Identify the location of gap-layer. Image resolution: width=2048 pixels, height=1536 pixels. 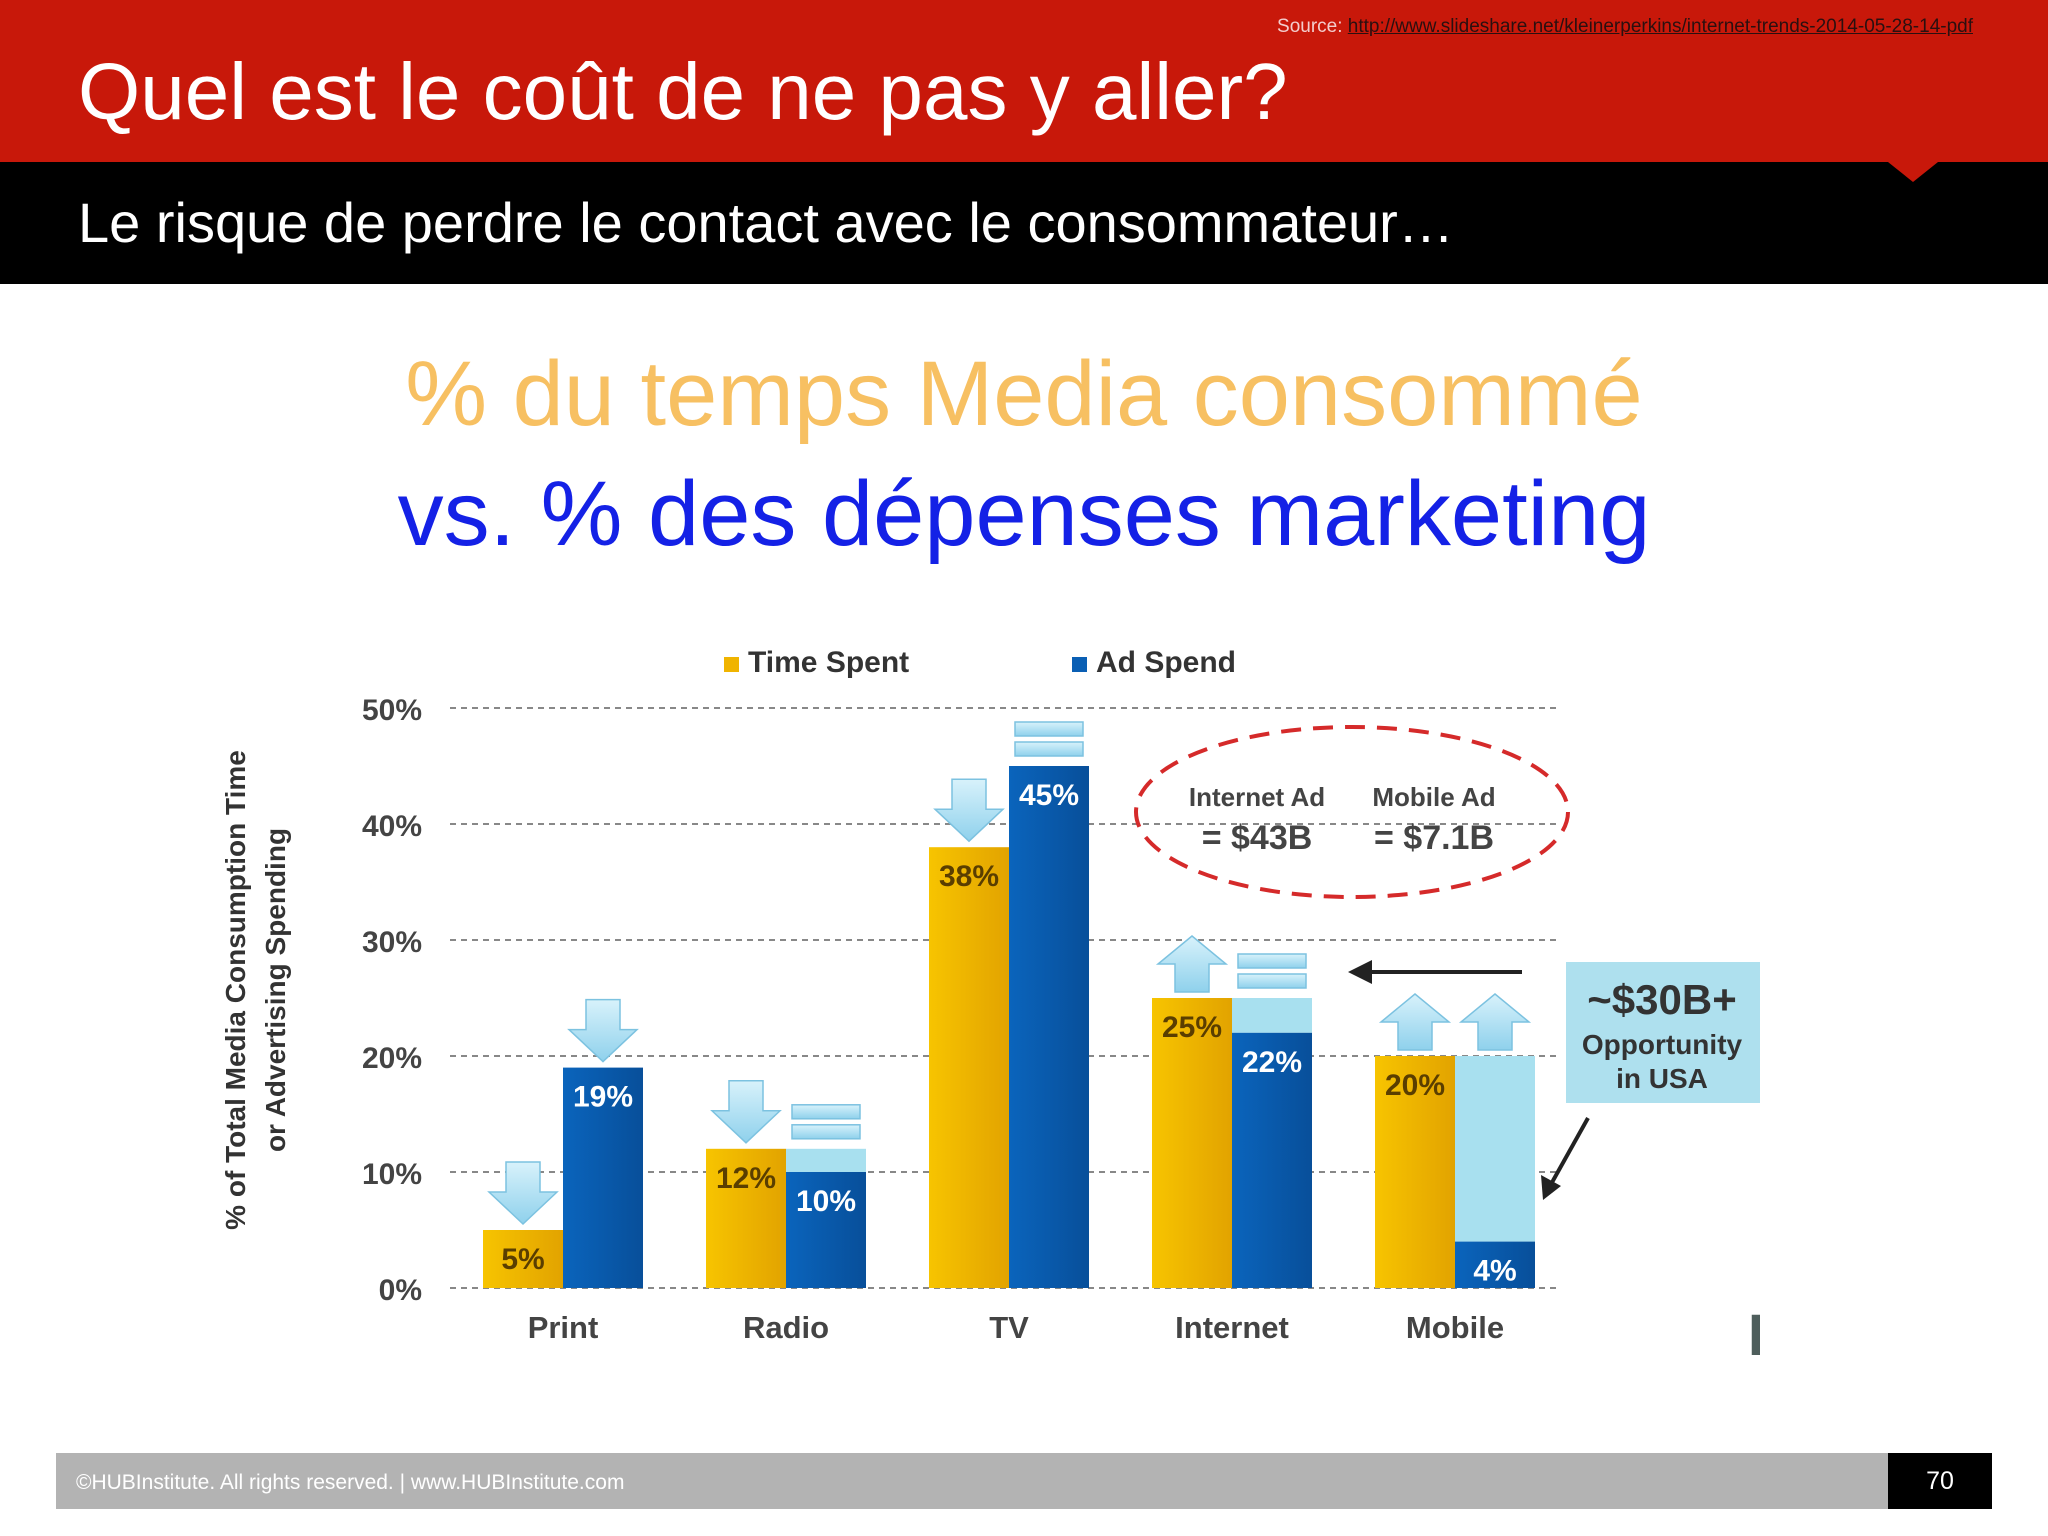
(1160, 1120).